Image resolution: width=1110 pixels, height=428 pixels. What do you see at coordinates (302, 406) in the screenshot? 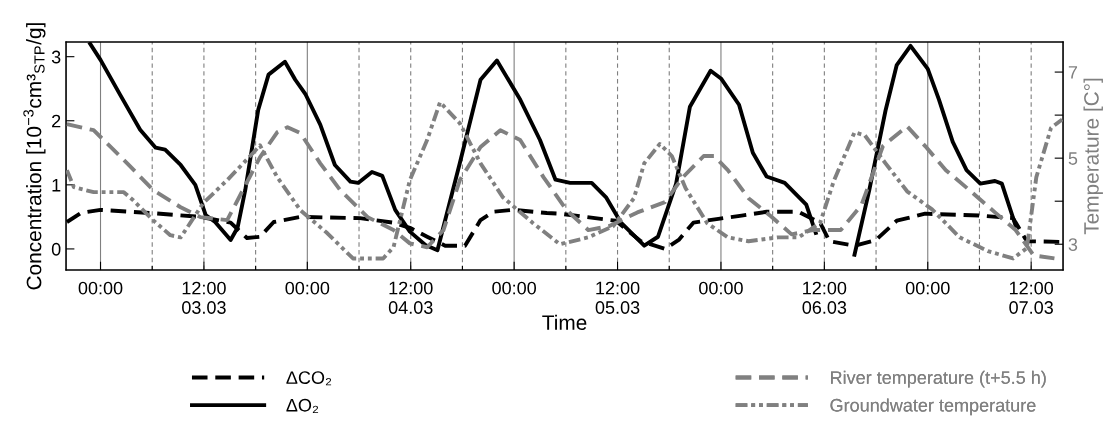
I see `legend-label: ΔO₂` at bounding box center [302, 406].